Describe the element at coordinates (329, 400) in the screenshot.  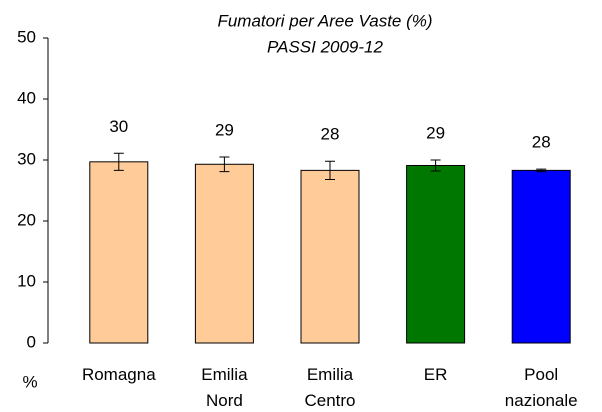
I see `x-tick-label-line: Centro` at that location.